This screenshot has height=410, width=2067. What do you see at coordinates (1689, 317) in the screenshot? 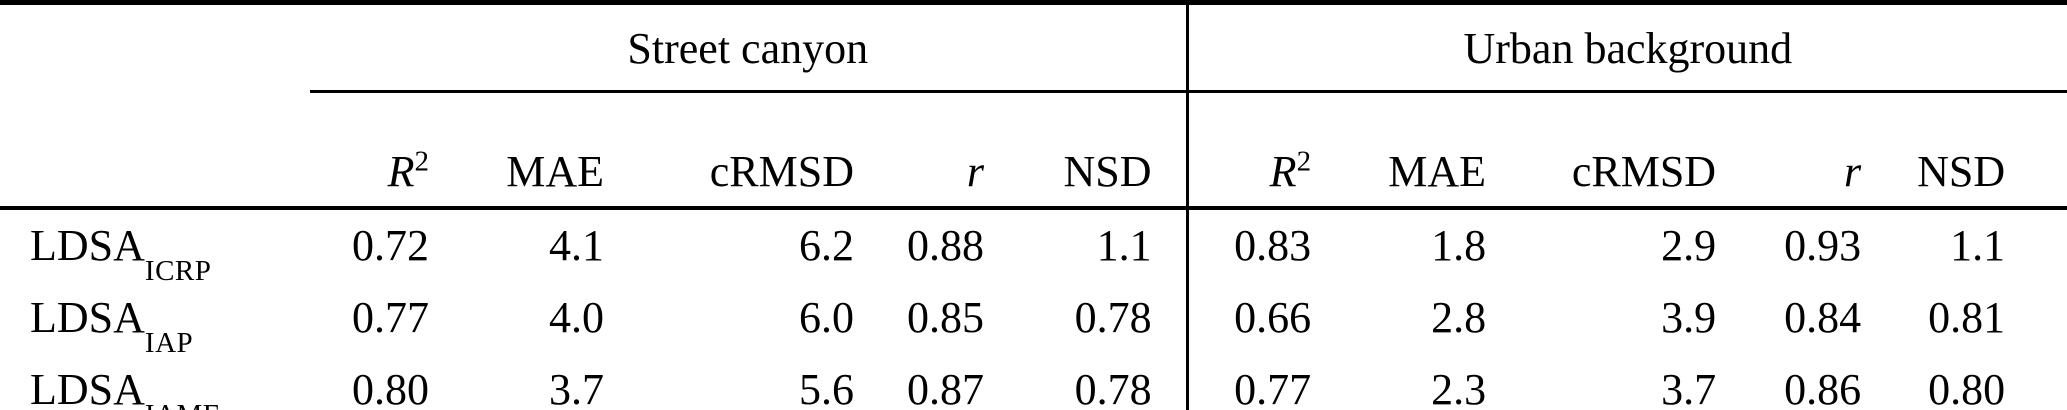
I see `value-cell: 3.9` at bounding box center [1689, 317].